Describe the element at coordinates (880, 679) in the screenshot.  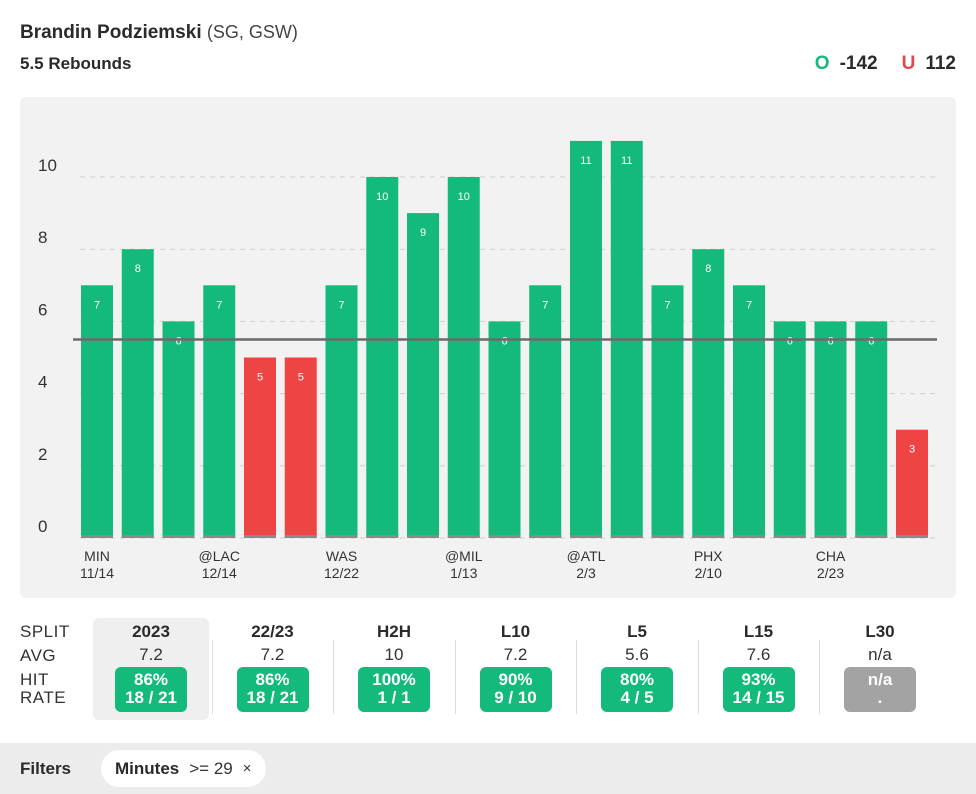
I see `hit-rate-percent: n/a` at that location.